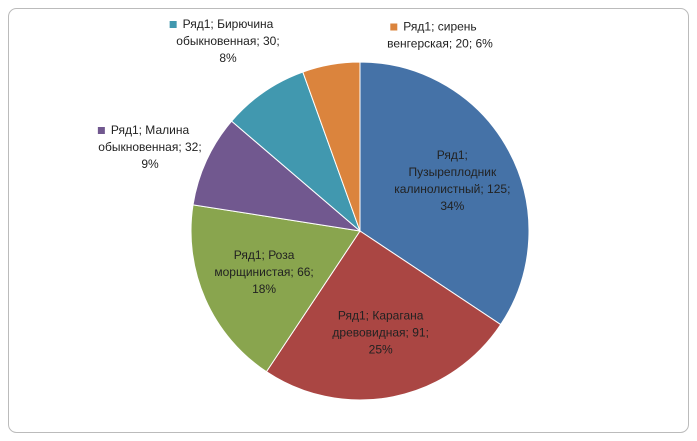  I want to click on data-label: Ряд1; Пузыреплодник калинолистный; 125; 34%, so click(452, 180).